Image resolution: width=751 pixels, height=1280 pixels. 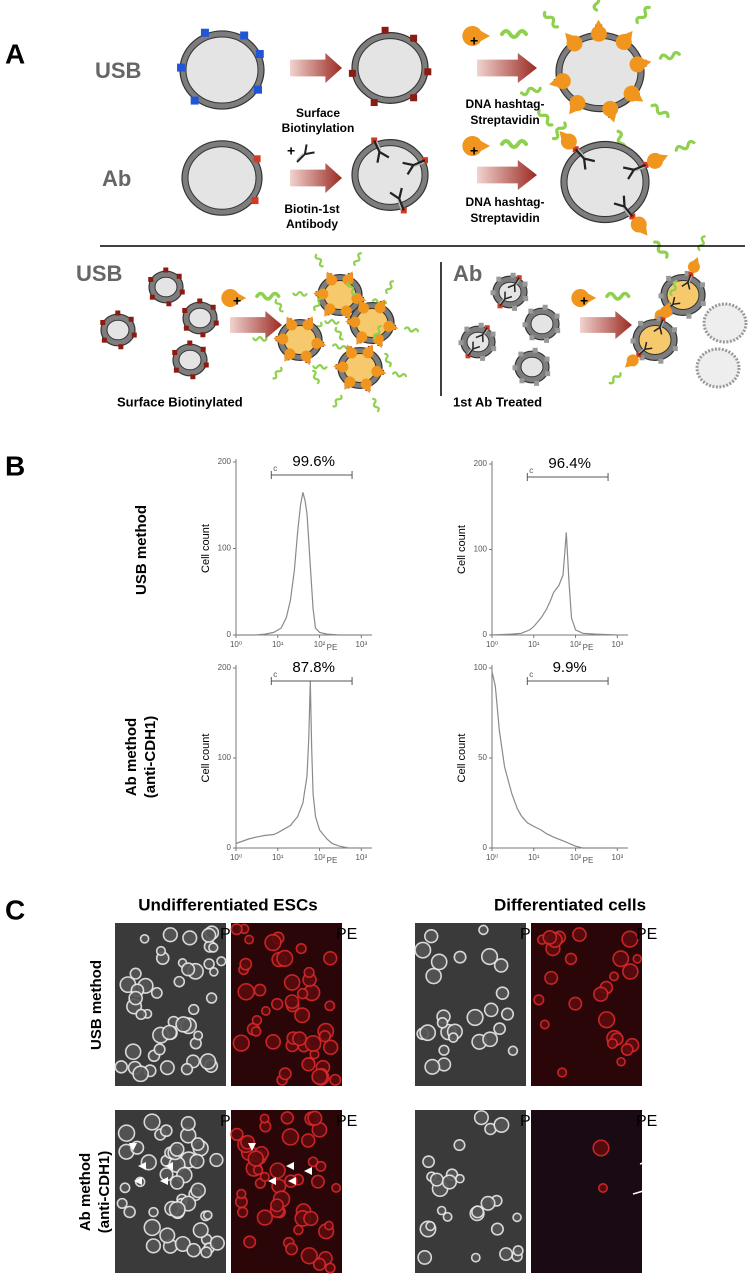 What do you see at coordinates (206, 758) in the screenshot?
I see `y-axis-label: Cell count` at bounding box center [206, 758].